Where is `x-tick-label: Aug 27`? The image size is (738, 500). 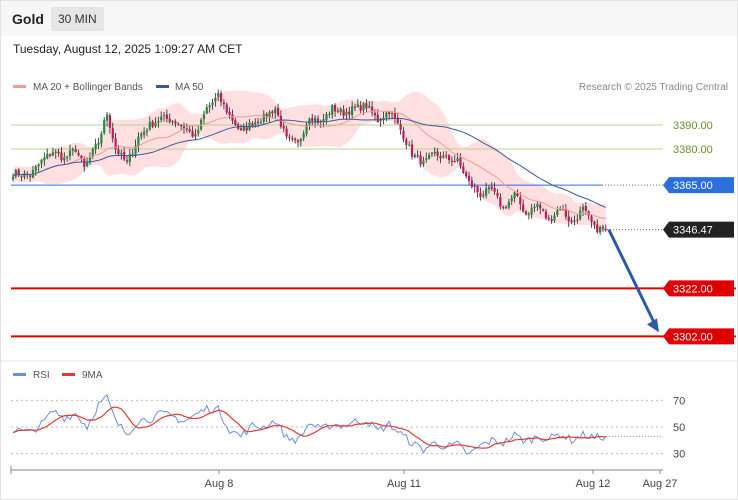
x-tick-label: Aug 27 is located at coordinates (660, 484).